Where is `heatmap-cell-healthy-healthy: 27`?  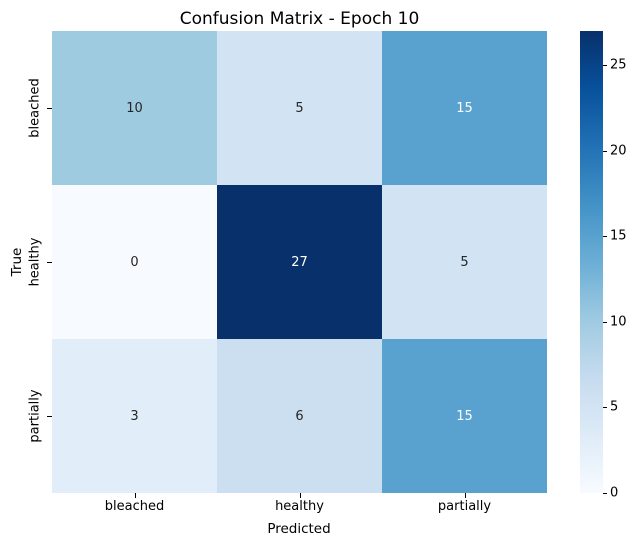 heatmap-cell-healthy-healthy: 27 is located at coordinates (299, 262).